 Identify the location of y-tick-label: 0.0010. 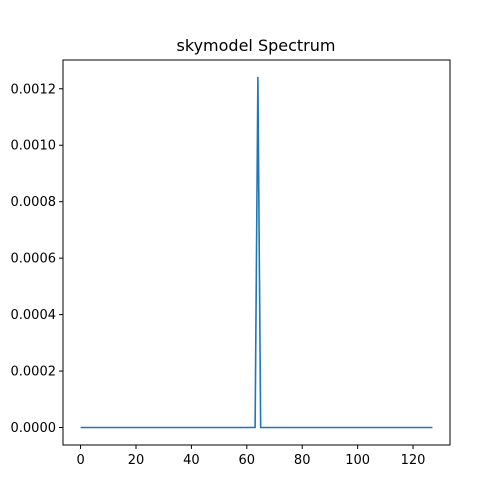
(34, 146).